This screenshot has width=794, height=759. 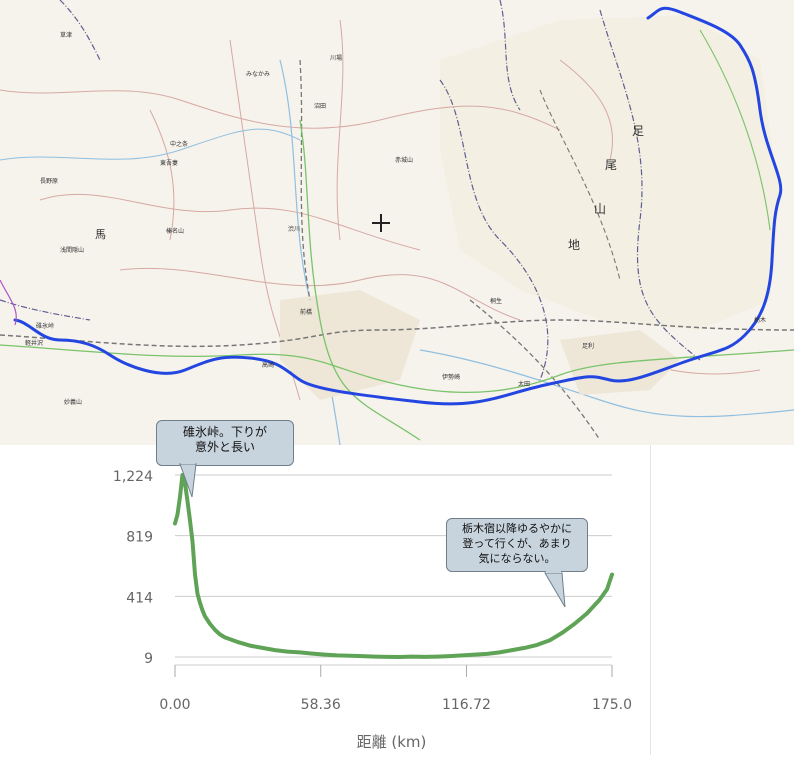 I want to click on map-label-akagi: 赤城山, so click(x=404, y=160).